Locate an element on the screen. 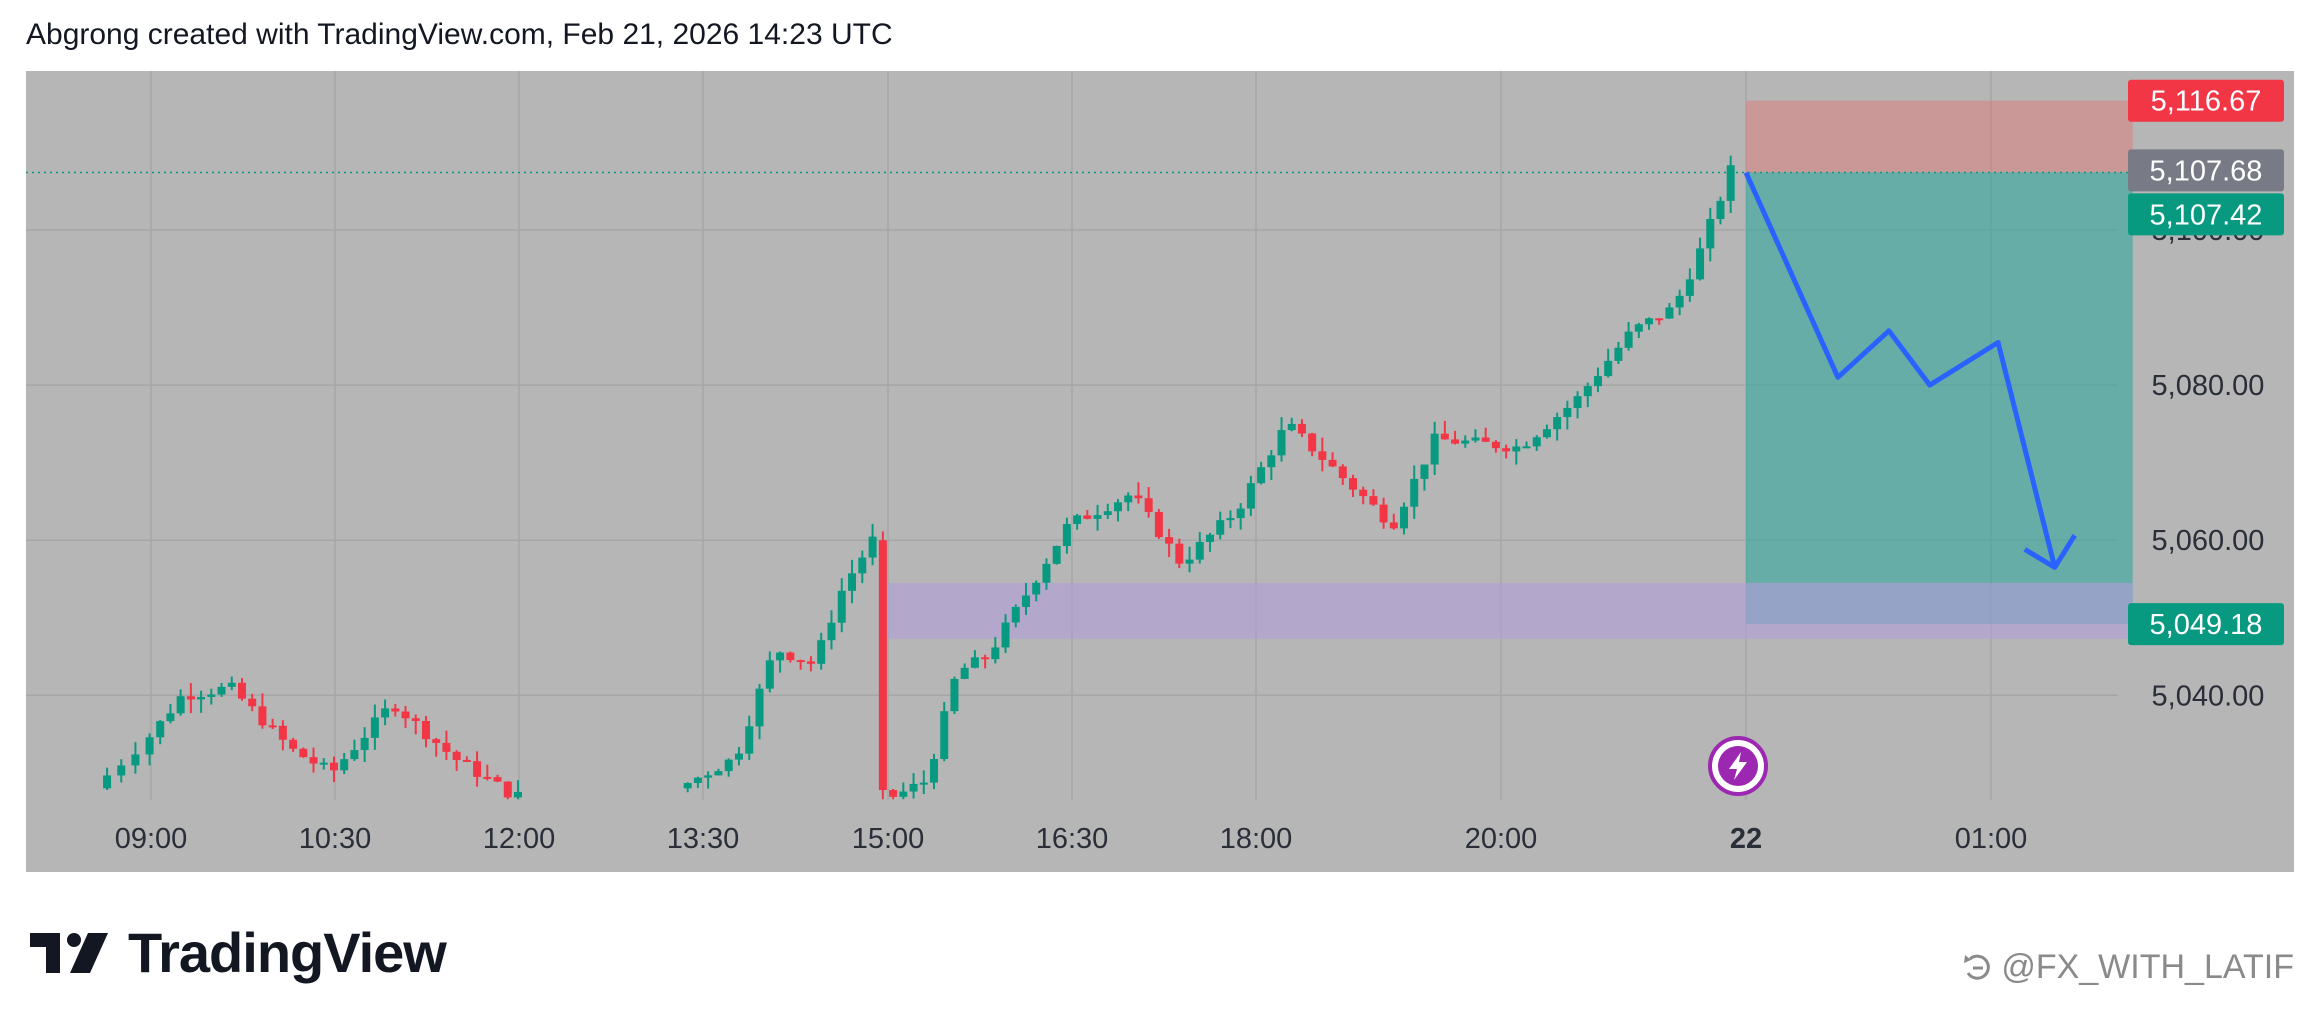 This screenshot has height=1031, width=2320. projection is located at coordinates (1910, 370).